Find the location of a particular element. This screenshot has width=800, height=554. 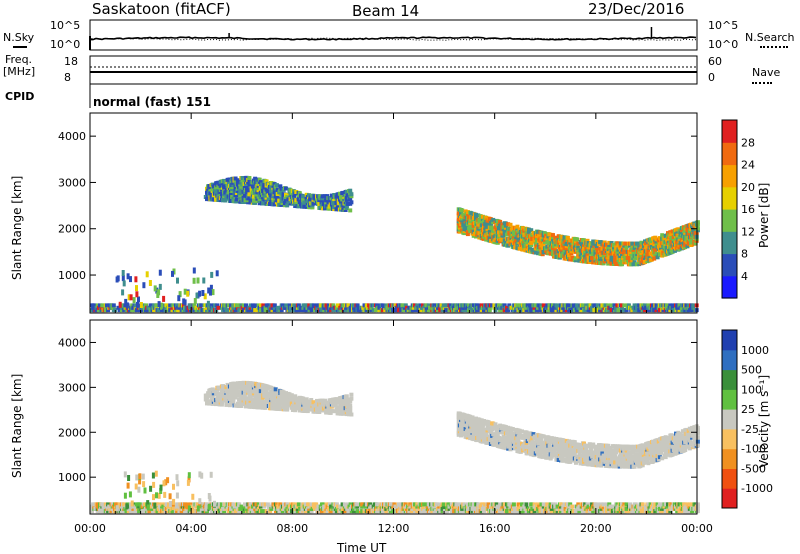

nsearch-legend-line is located at coordinates (774, 47).